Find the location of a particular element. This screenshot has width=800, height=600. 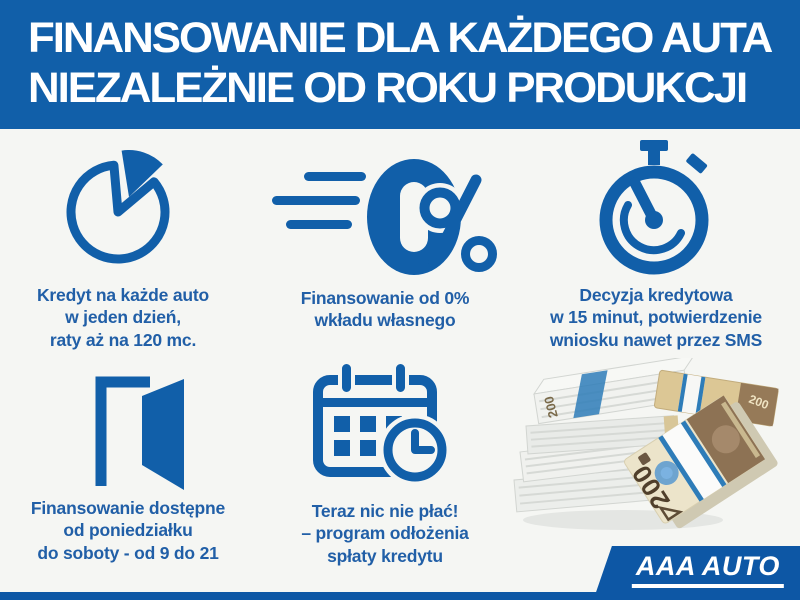

zero-percent-icon is located at coordinates (384, 217).